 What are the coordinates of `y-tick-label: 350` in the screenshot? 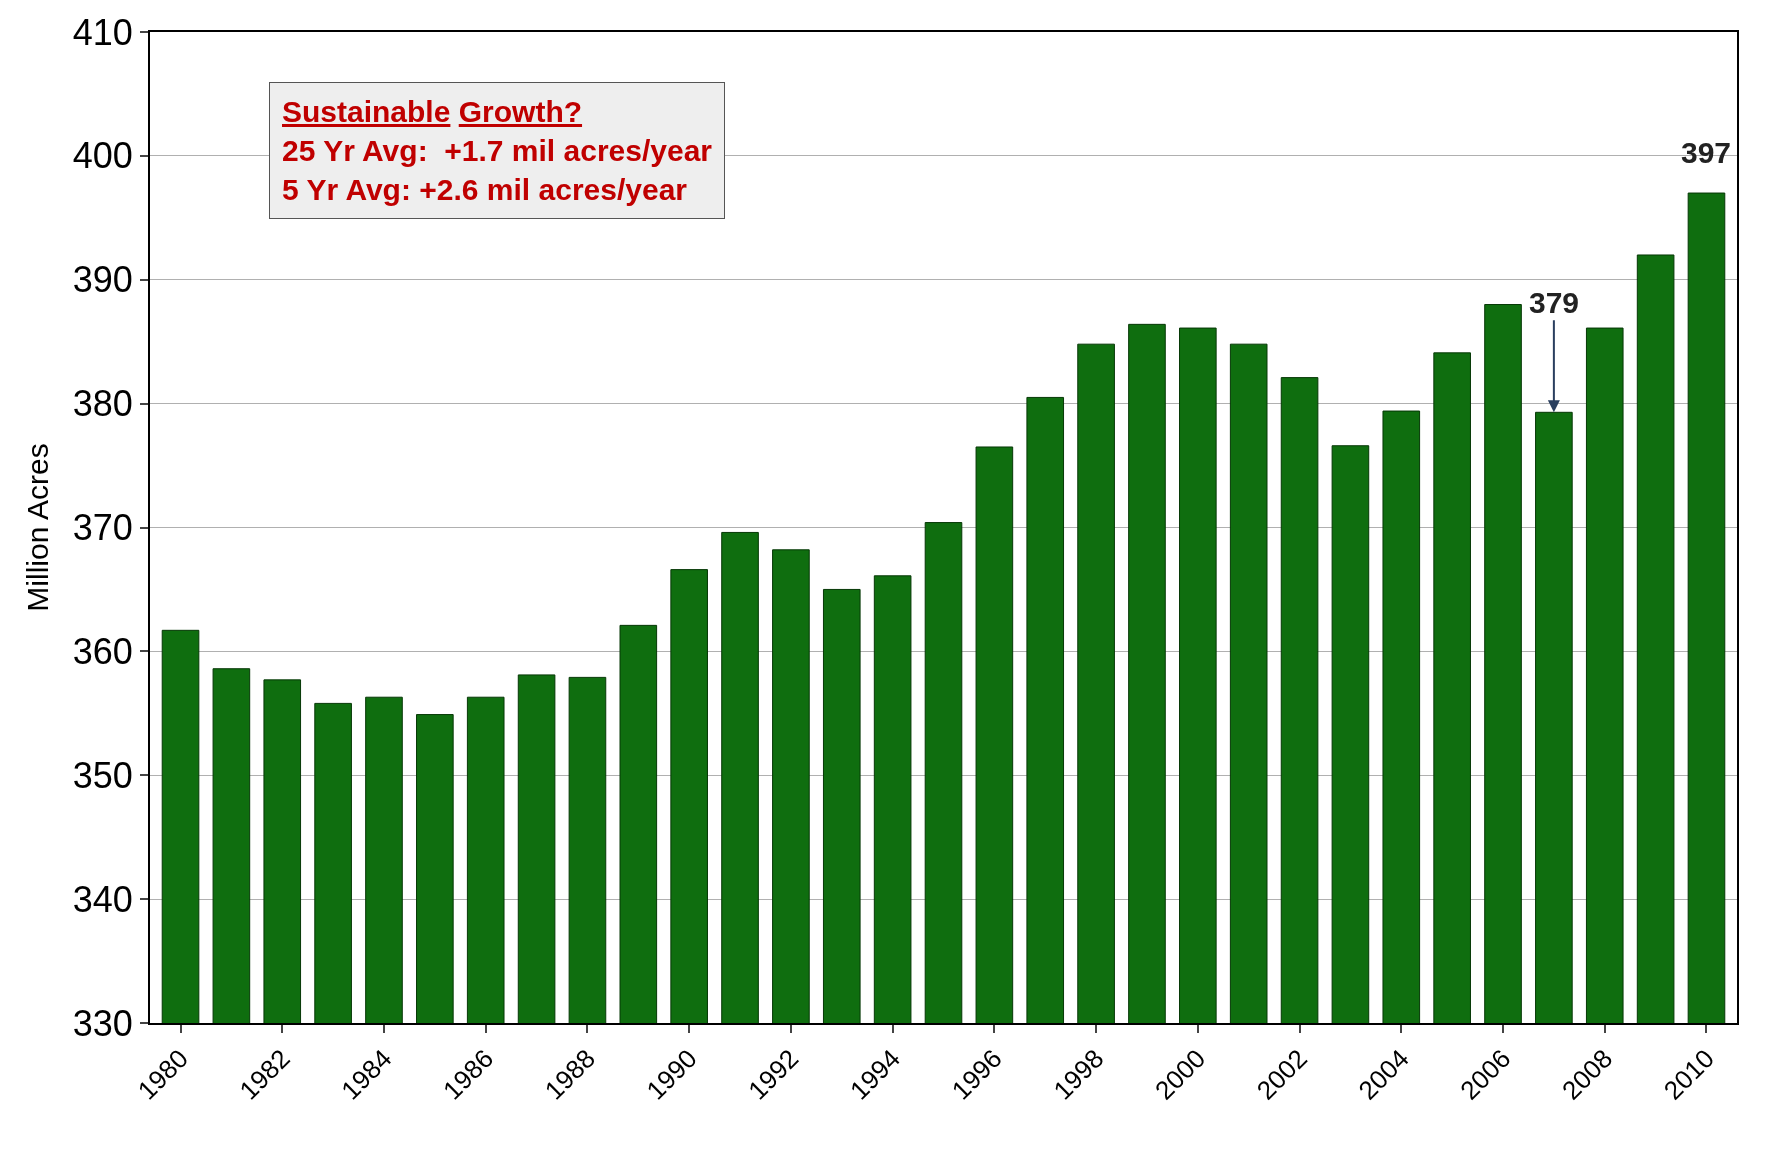 It's located at (102, 775).